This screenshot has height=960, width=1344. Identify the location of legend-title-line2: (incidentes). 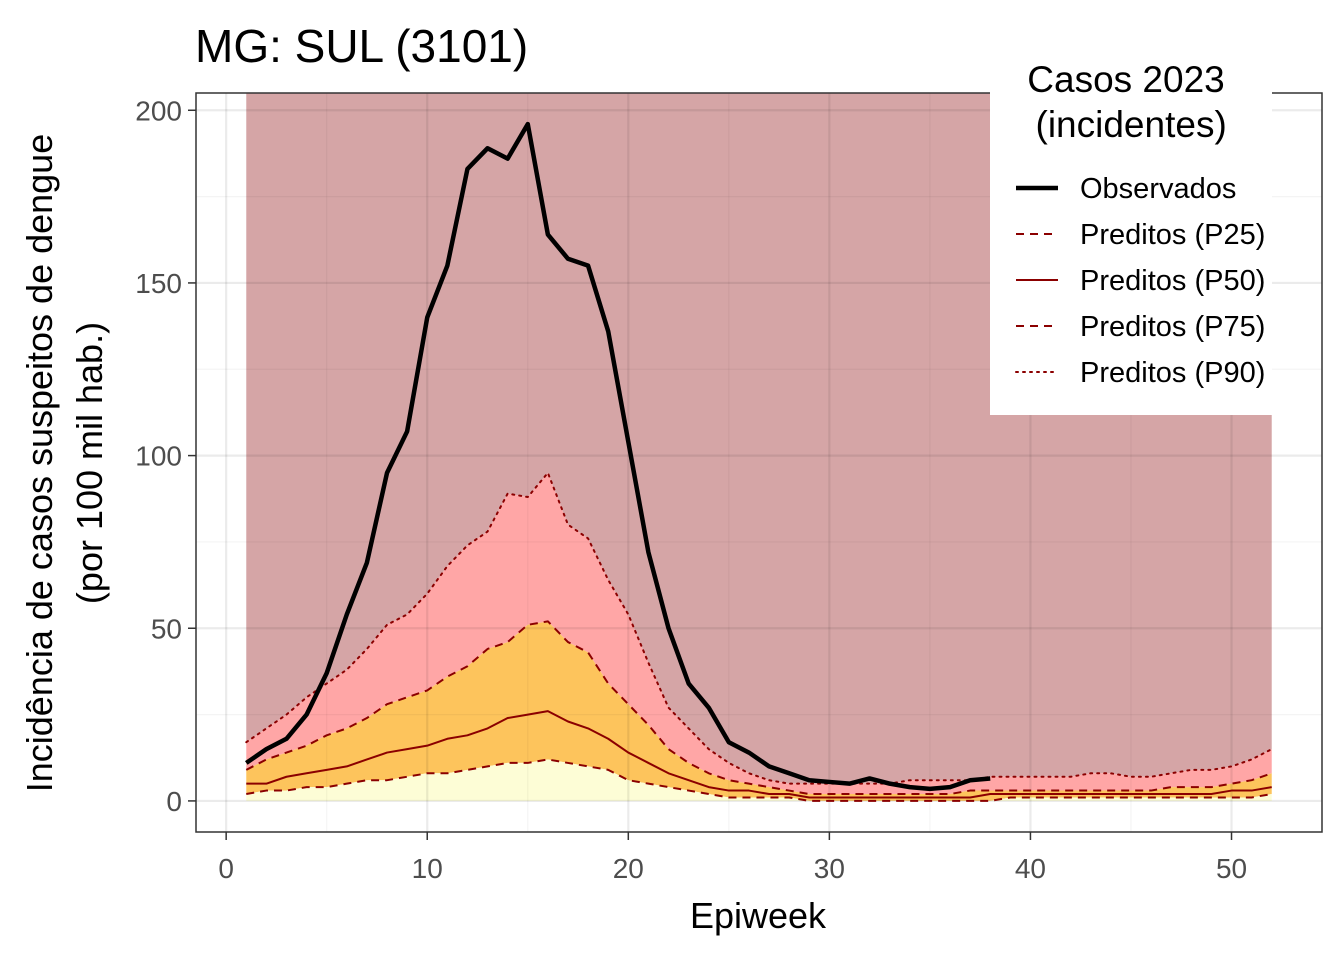
(1126, 124).